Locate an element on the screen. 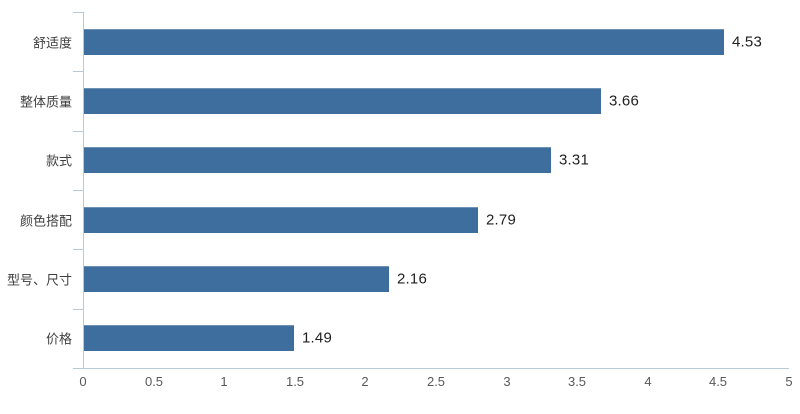  x-axis-tick-label: 4 is located at coordinates (648, 381).